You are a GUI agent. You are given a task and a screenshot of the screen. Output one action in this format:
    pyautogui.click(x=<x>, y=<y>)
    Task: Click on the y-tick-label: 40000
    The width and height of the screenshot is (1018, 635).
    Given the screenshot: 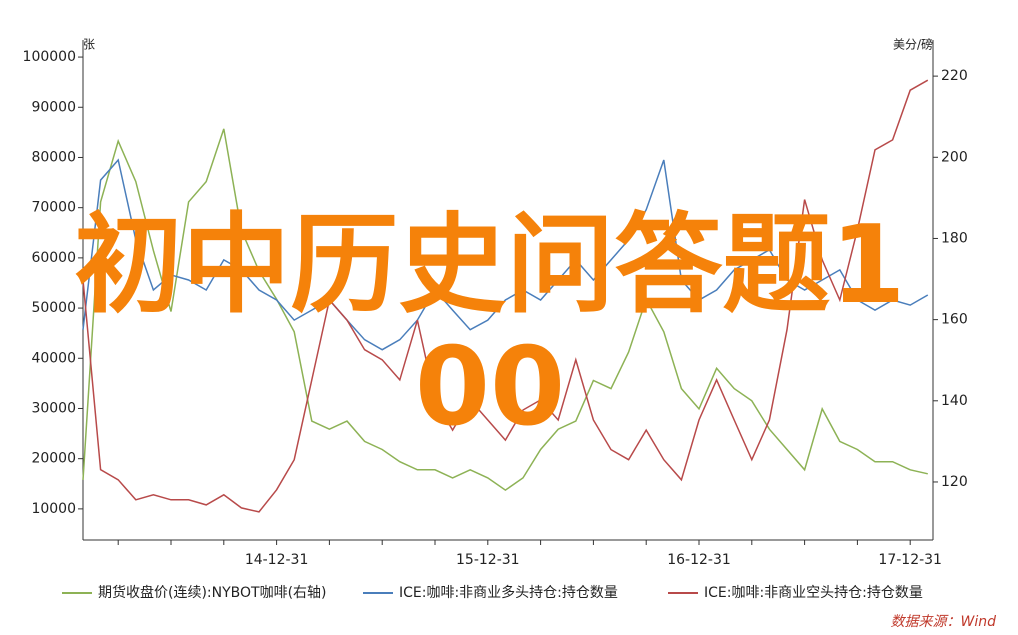 What is the action you would take?
    pyautogui.click(x=53, y=358)
    